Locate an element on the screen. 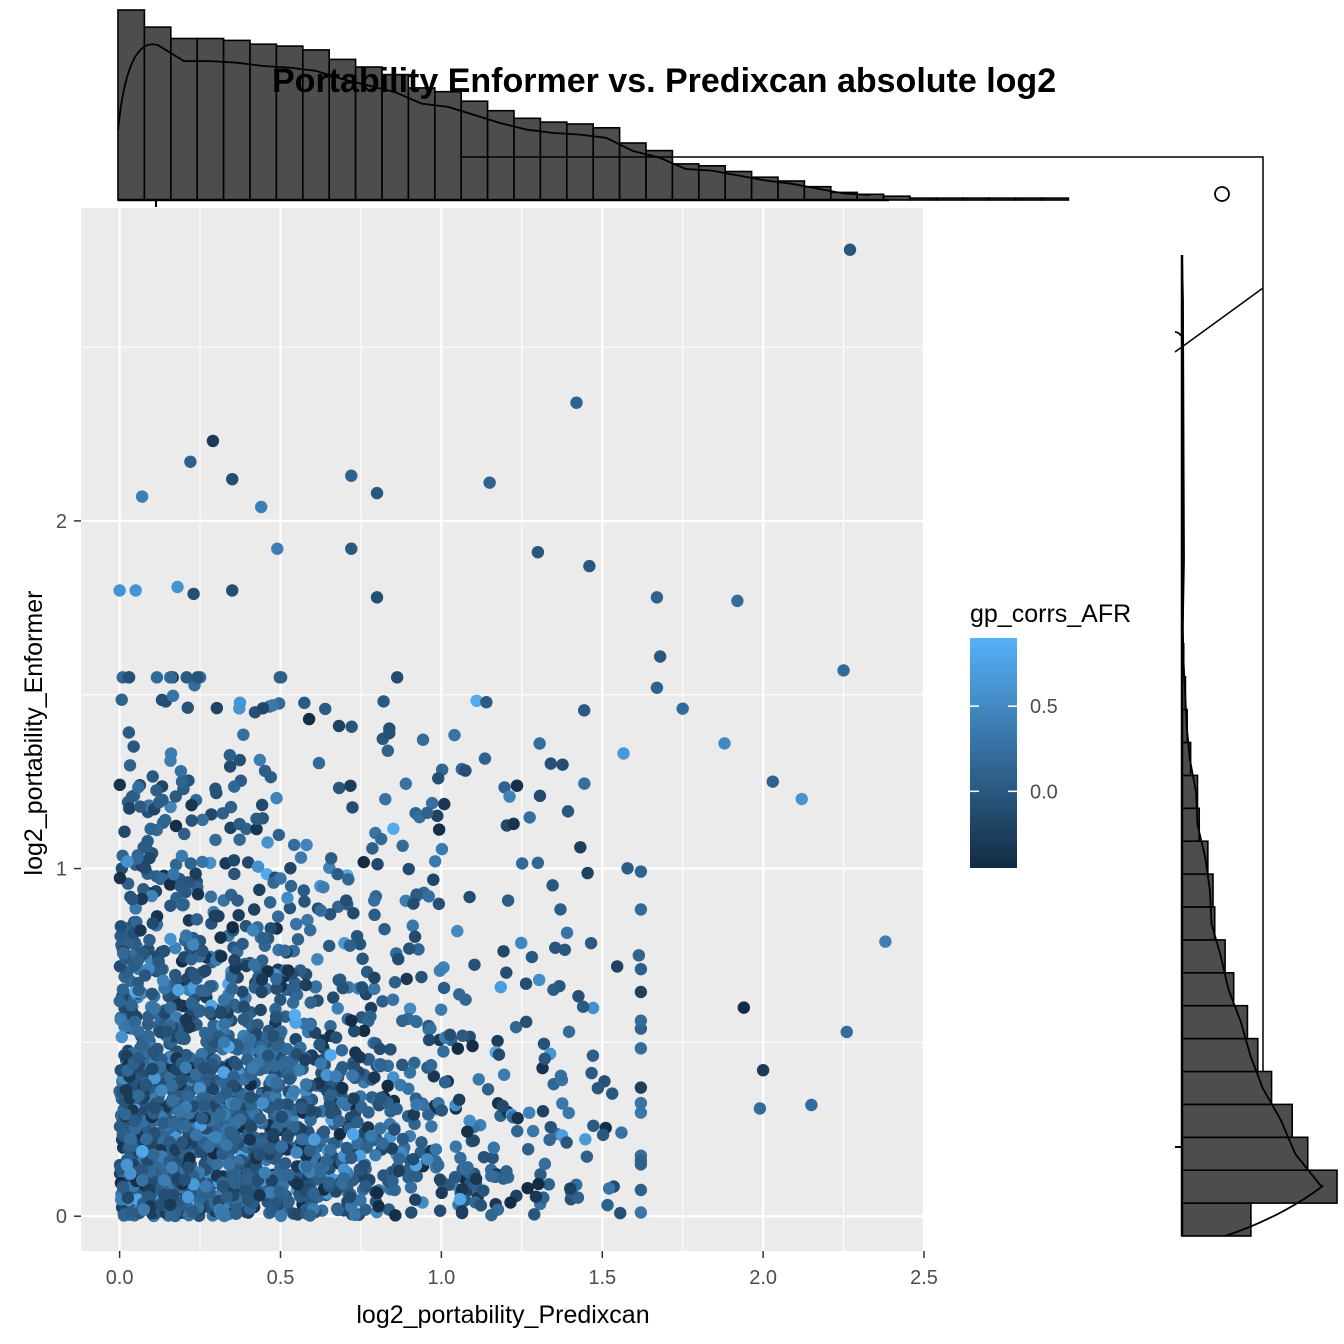 This screenshot has width=1344, height=1344. legend-colorbar is located at coordinates (993, 753).